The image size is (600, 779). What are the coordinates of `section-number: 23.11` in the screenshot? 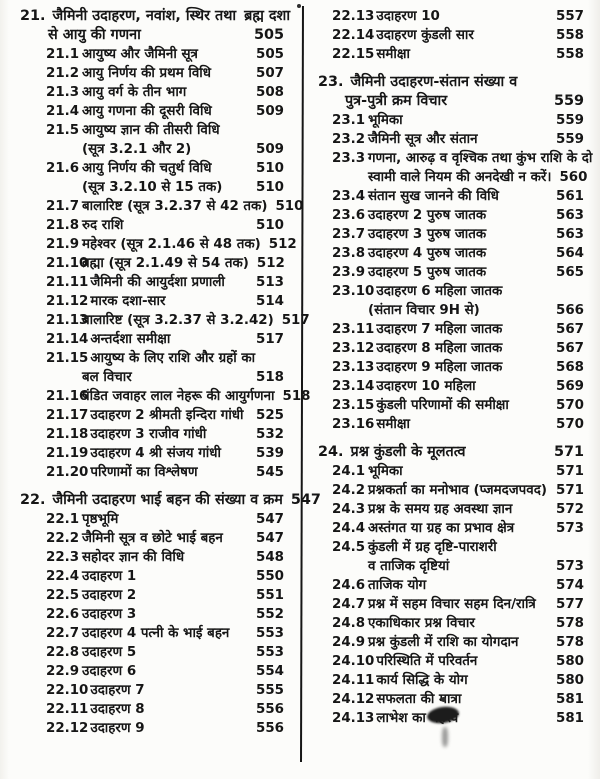 It's located at (353, 329).